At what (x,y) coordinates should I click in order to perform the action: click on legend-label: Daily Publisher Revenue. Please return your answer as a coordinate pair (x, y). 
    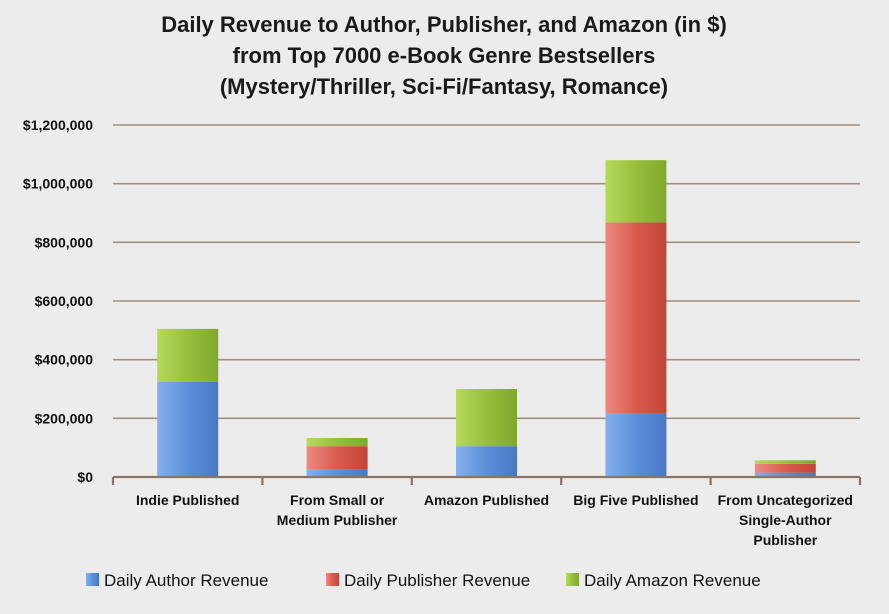
    Looking at the image, I should click on (437, 580).